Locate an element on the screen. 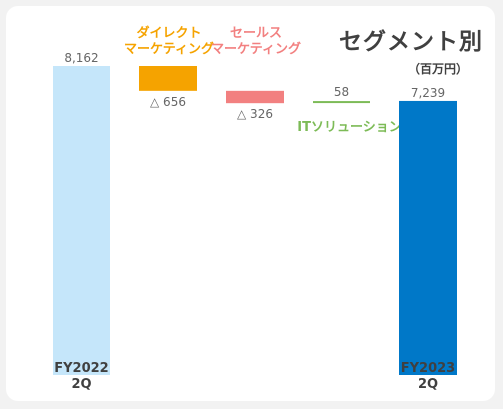  value-label-1: △ 656 is located at coordinates (168, 102).